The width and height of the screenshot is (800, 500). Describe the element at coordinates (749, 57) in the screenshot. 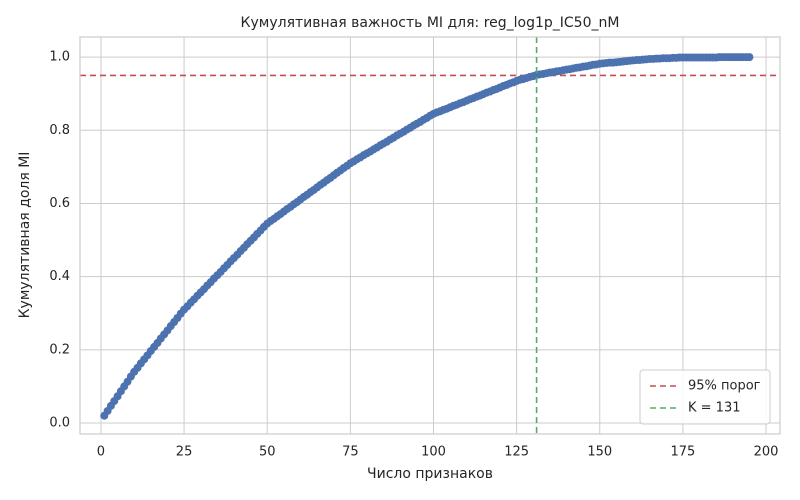

I see `data-point` at that location.